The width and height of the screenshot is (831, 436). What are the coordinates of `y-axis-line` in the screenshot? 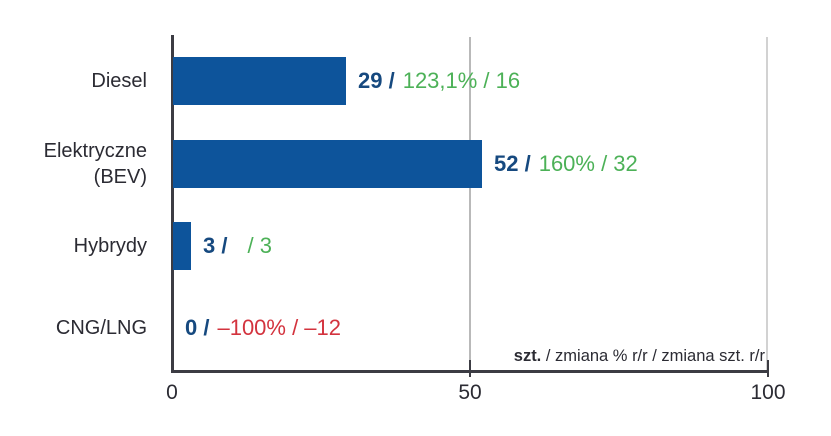 It's located at (172, 203).